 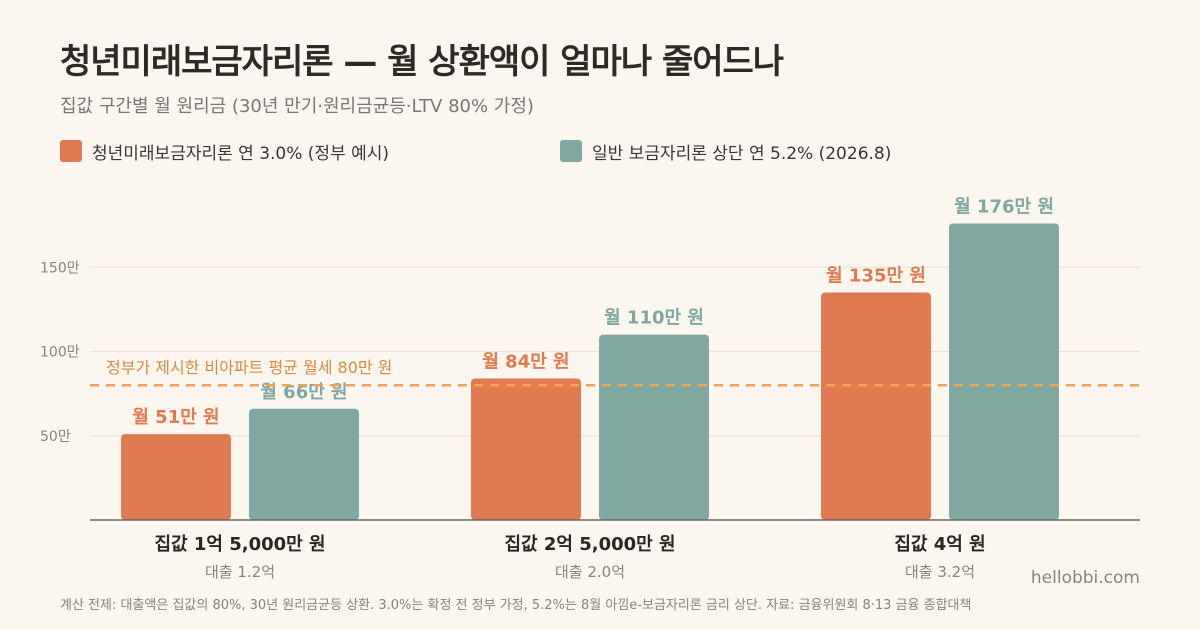 What do you see at coordinates (940, 572) in the screenshot?
I see `x-category-sublabel: 대출 3.2억` at bounding box center [940, 572].